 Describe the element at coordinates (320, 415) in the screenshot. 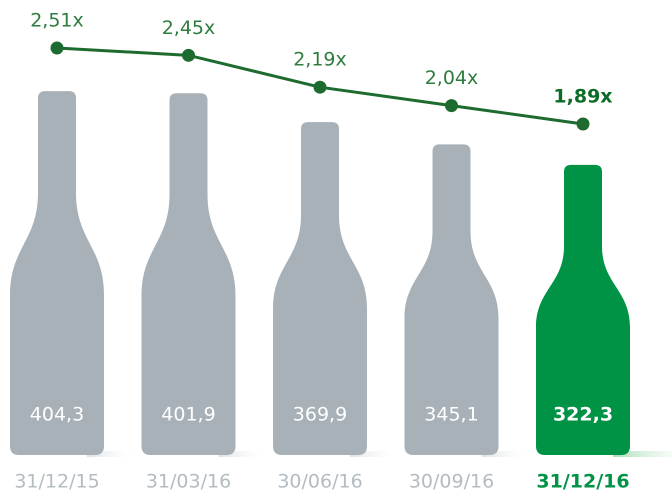

I see `value-label: 369,9` at that location.